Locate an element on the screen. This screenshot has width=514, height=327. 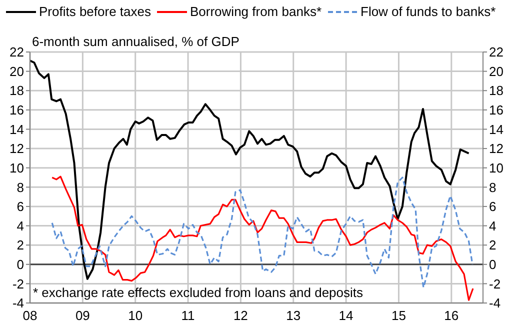
x-tick-label: 10 is located at coordinates (135, 316).